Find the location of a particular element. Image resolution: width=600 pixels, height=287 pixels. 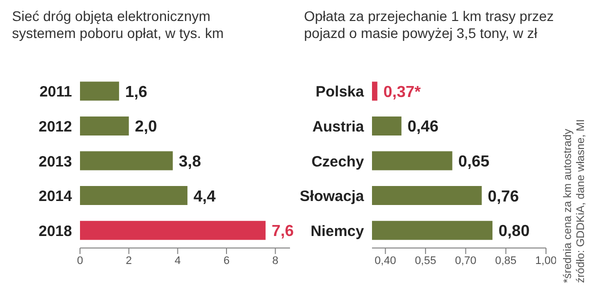

chart-title: Sieć dróg objęta elektronicznym systemem poboru opłat, w tys. km is located at coordinates (118, 25).